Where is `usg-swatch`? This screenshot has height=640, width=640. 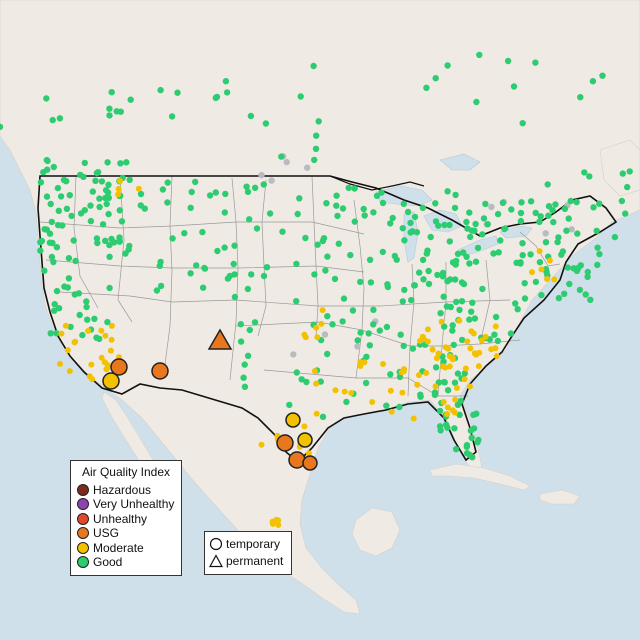 usg-swatch is located at coordinates (83, 533).